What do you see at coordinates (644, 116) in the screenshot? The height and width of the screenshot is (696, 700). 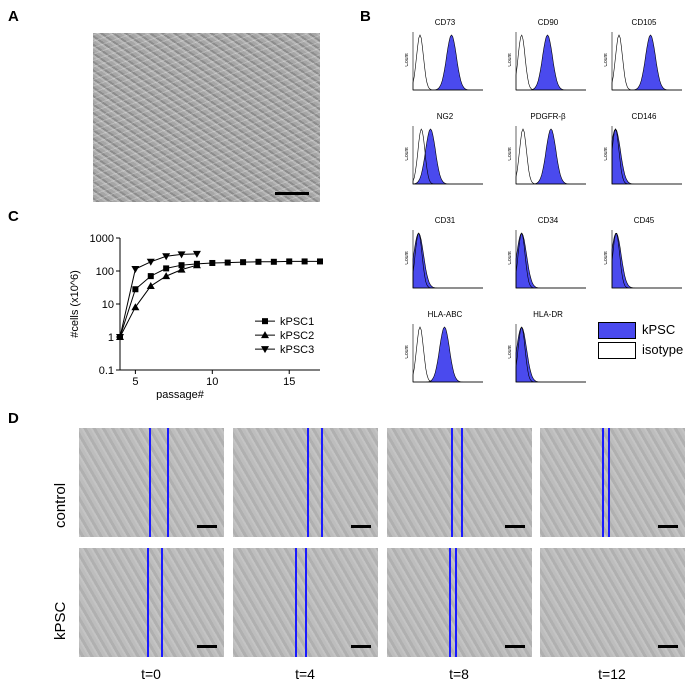 I see `histogram-title: CD146` at bounding box center [644, 116].